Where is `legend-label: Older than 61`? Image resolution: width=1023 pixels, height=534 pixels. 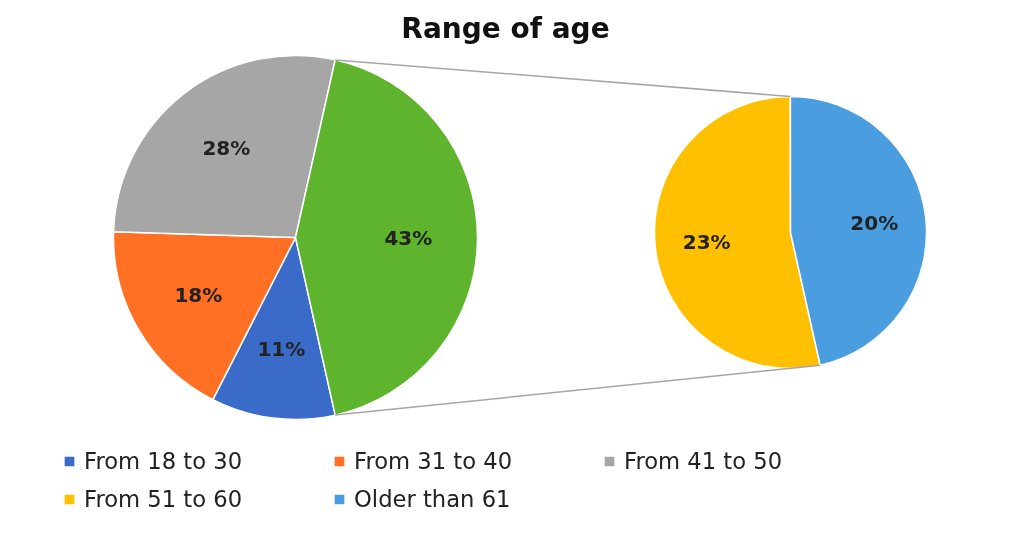 legend-label: Older than 61 is located at coordinates (433, 499).